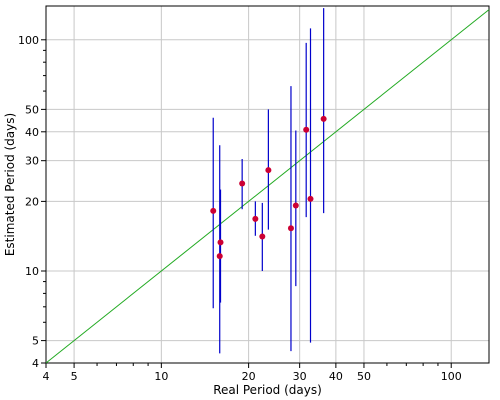  Describe the element at coordinates (451, 376) in the screenshot. I see `x-tick-label: 100` at that location.